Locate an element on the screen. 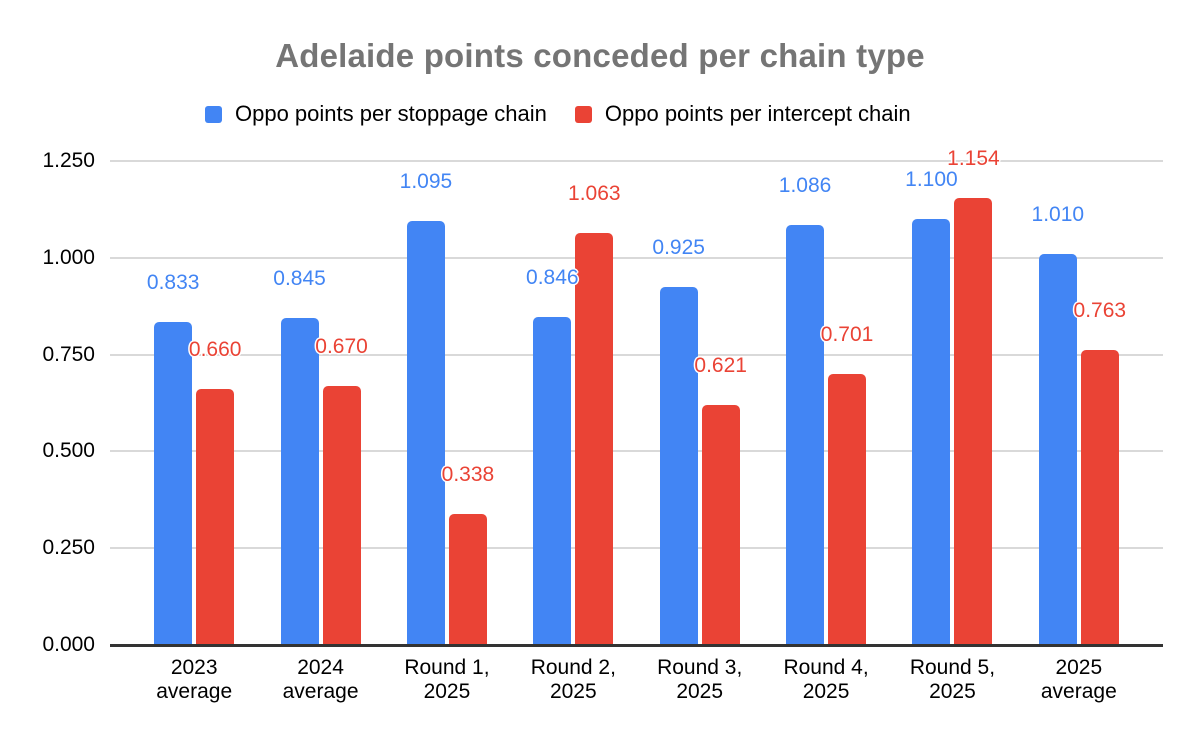 The image size is (1200, 742). bar-value-label: 0.621 is located at coordinates (720, 365).